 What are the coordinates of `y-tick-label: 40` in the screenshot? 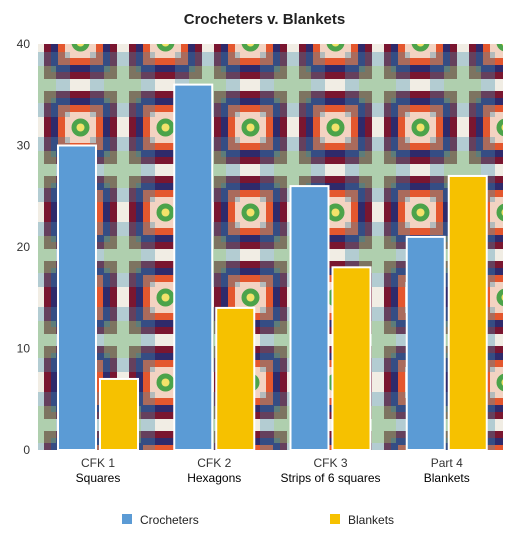 It's located at (24, 44).